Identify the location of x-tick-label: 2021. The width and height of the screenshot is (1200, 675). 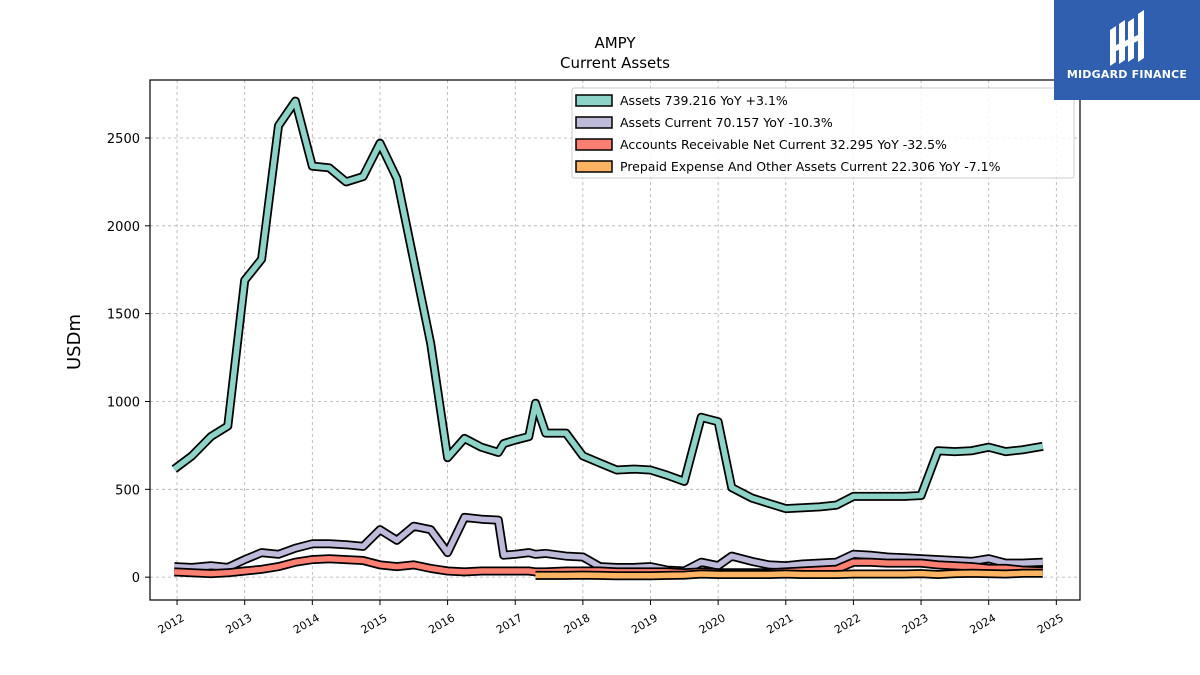
(780, 623).